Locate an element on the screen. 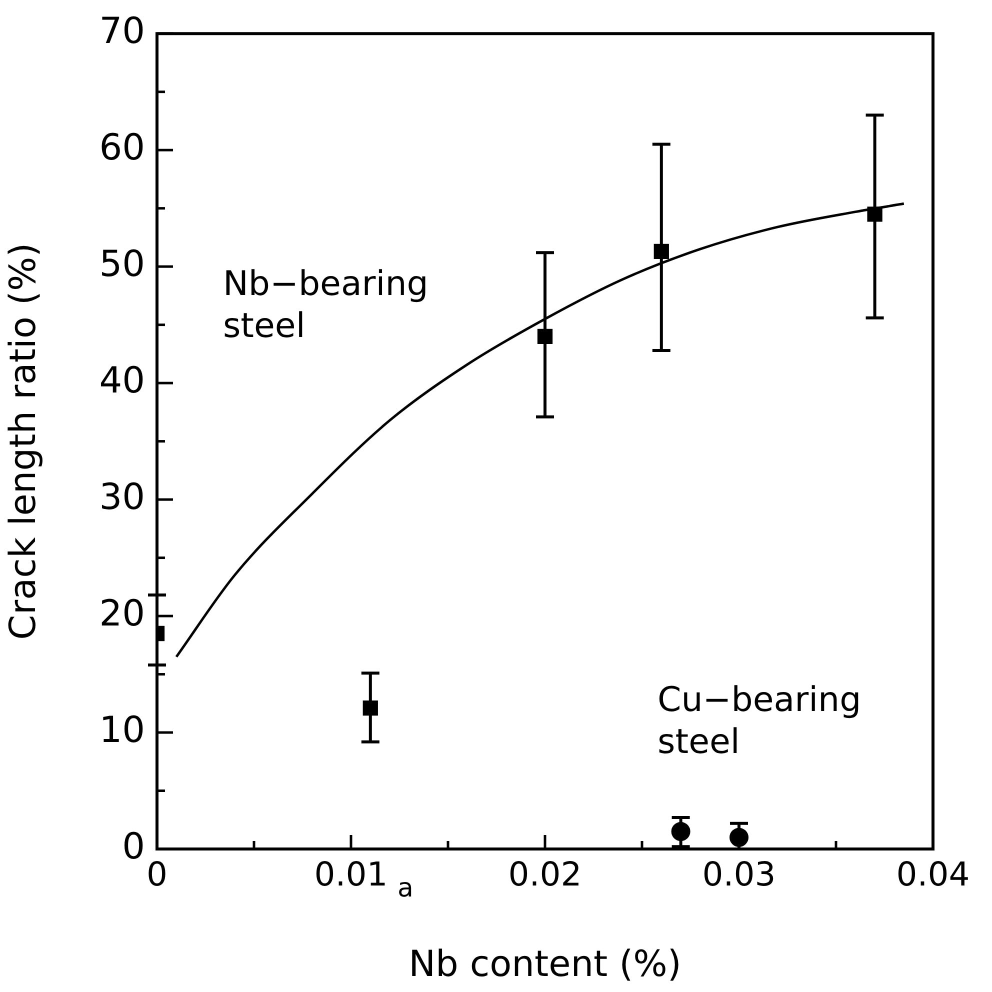  y-axis-title: Crack length ratio (%) is located at coordinates (23, 441).